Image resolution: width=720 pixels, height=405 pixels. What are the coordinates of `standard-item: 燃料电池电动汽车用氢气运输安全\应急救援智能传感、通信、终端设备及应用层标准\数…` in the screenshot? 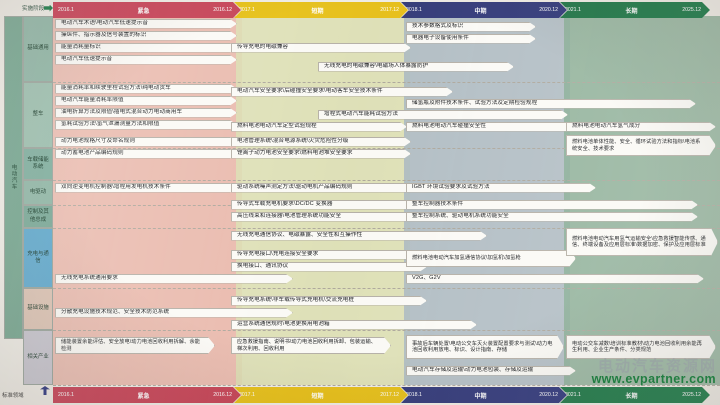 It's located at (642, 242).